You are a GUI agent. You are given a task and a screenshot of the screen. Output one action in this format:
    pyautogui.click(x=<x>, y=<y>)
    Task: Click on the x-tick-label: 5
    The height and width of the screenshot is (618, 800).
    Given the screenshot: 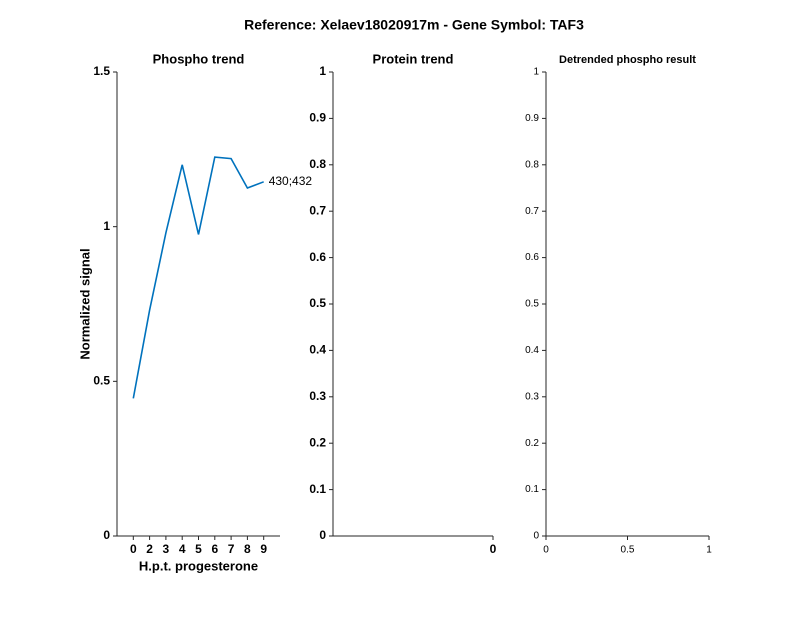 What is the action you would take?
    pyautogui.click(x=198, y=549)
    